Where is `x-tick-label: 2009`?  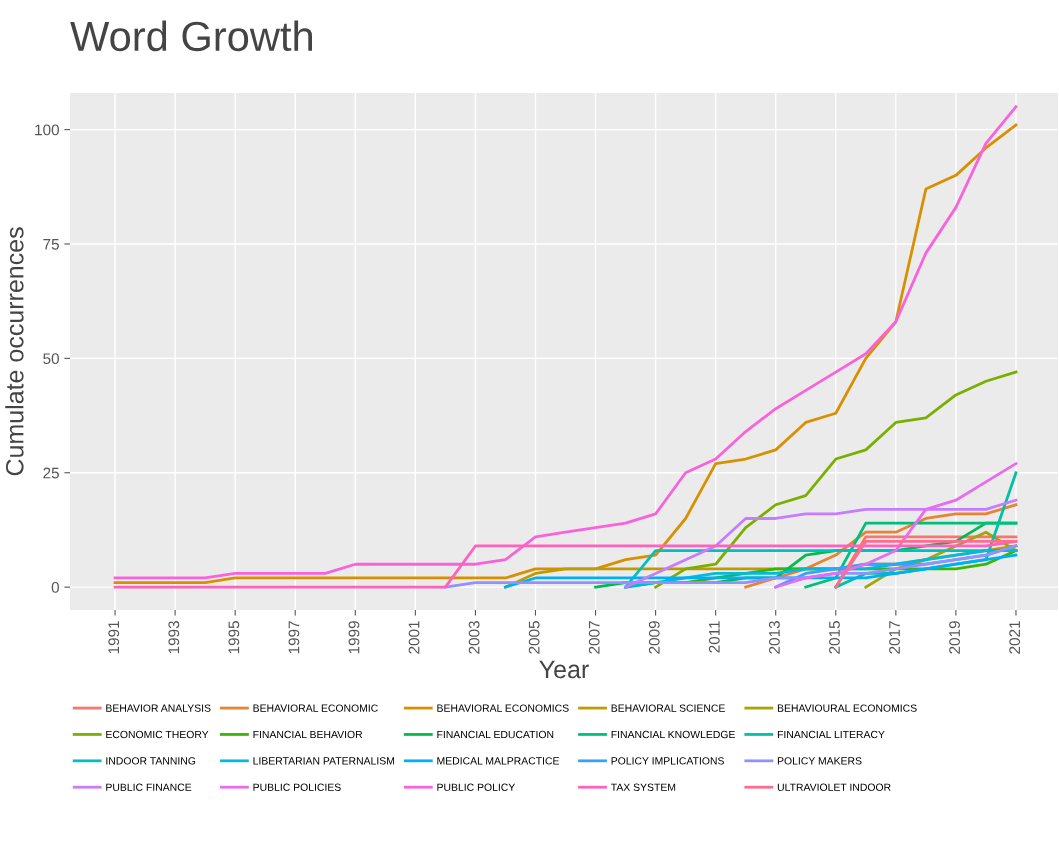 x-tick-label: 2009 is located at coordinates (654, 637).